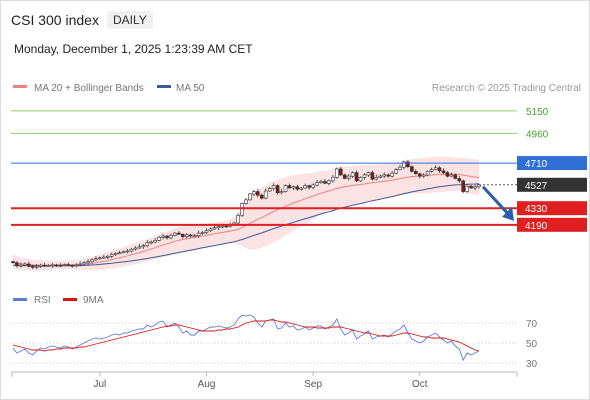 The image size is (590, 400). Describe the element at coordinates (93, 300) in the screenshot. I see `rsi-ma-legend-label: 9MA` at that location.